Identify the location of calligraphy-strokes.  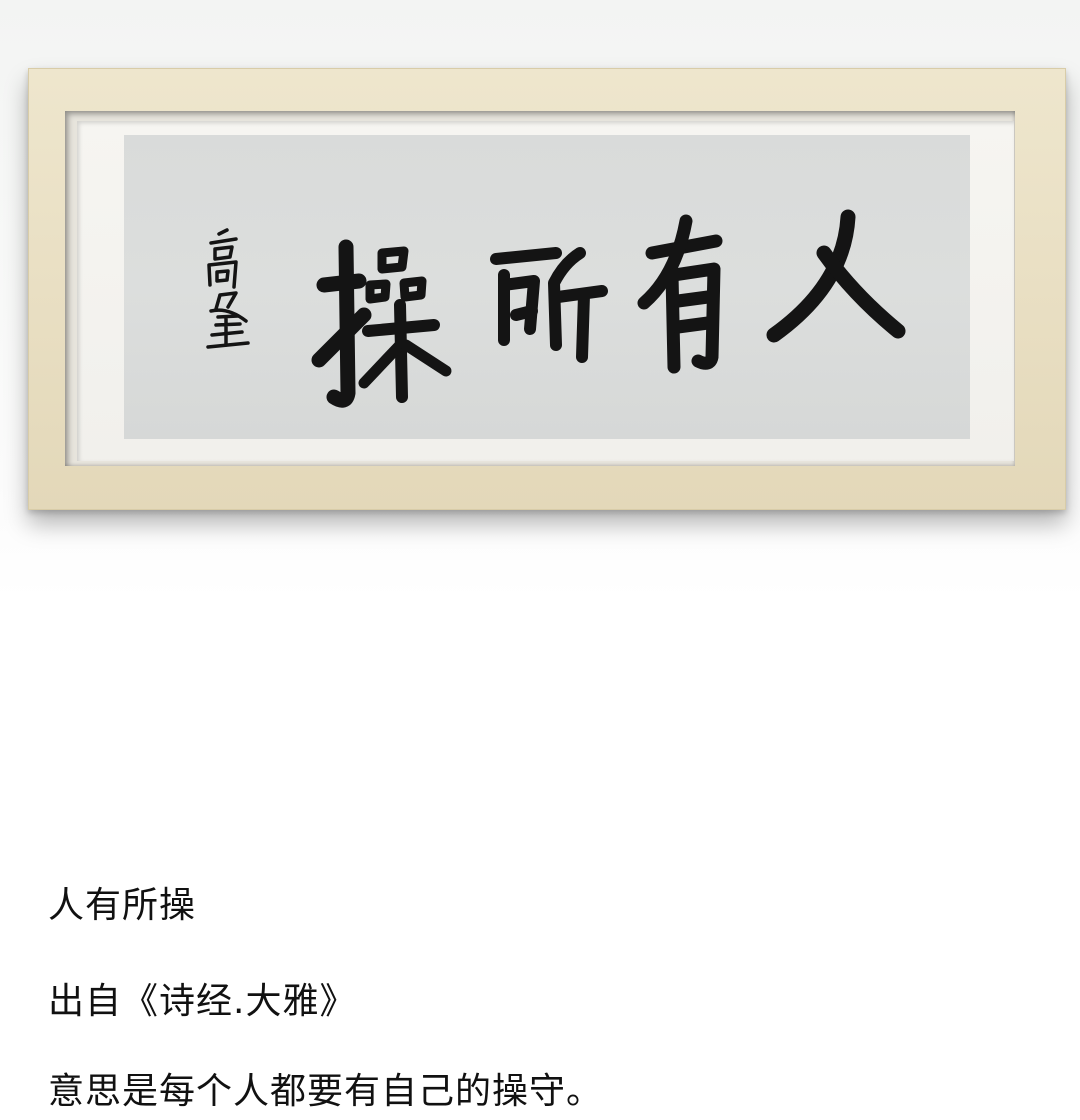
(556, 308).